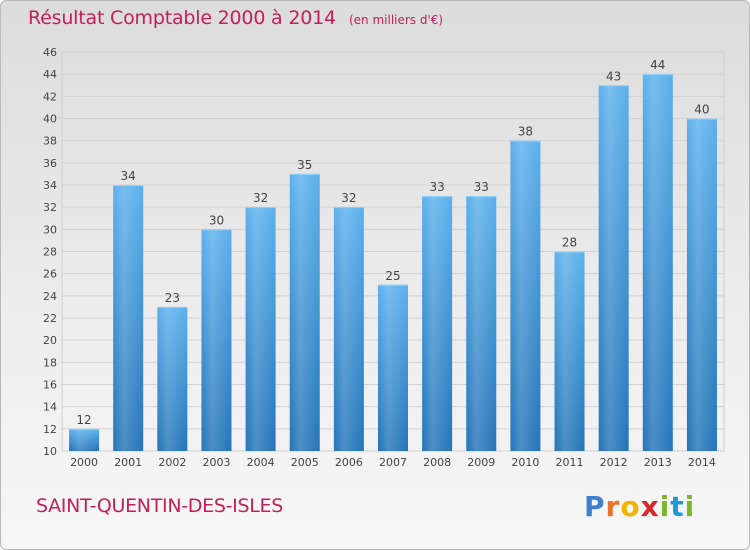  What do you see at coordinates (83, 420) in the screenshot?
I see `data-label: 12` at bounding box center [83, 420].